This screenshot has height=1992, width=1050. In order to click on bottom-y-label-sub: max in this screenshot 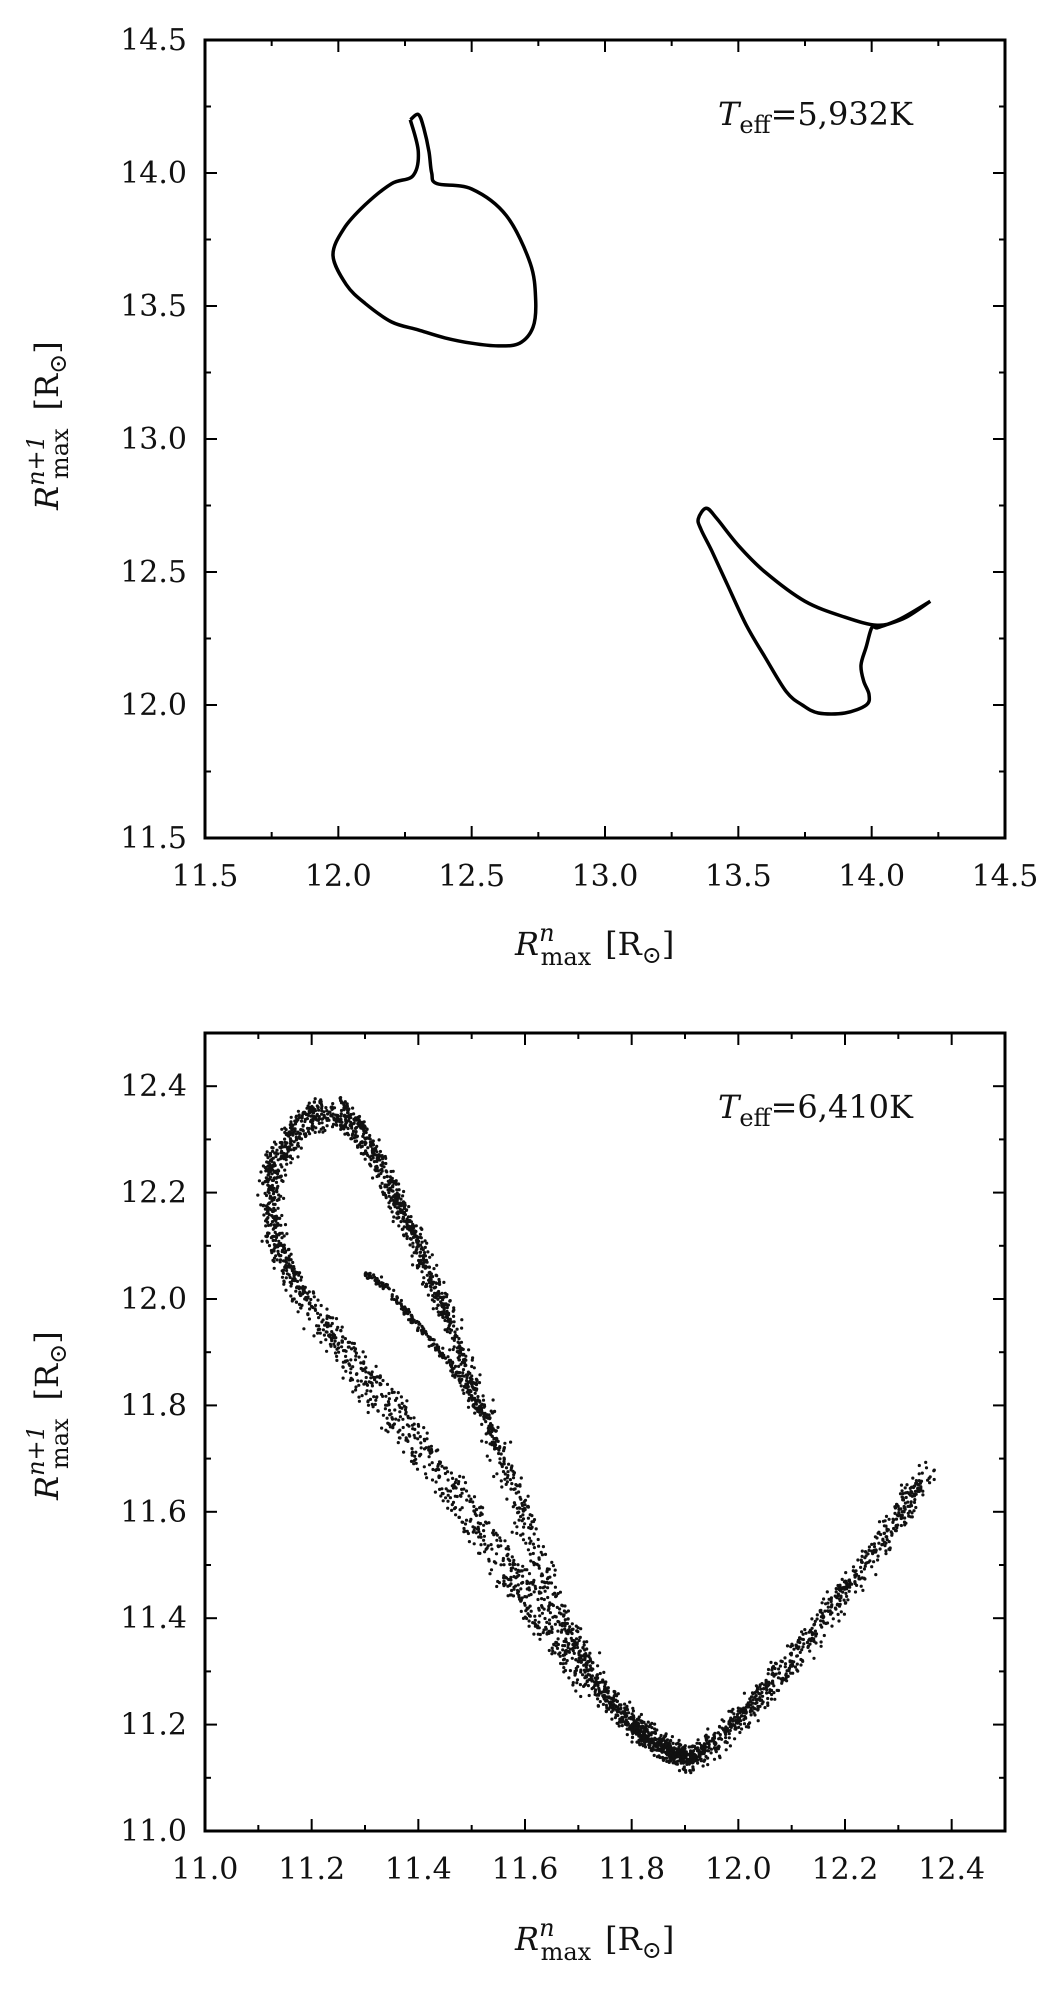, I will do `click(60, 1443)`.